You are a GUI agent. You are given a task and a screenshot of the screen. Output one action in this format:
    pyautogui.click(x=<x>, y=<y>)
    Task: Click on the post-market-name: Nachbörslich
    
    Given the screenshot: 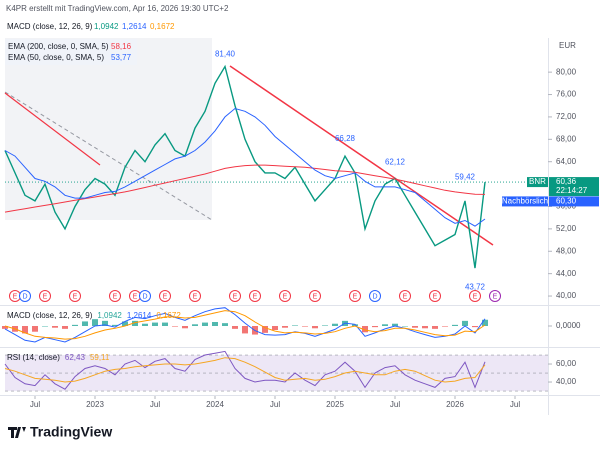 What is the action you would take?
    pyautogui.click(x=525, y=201)
    